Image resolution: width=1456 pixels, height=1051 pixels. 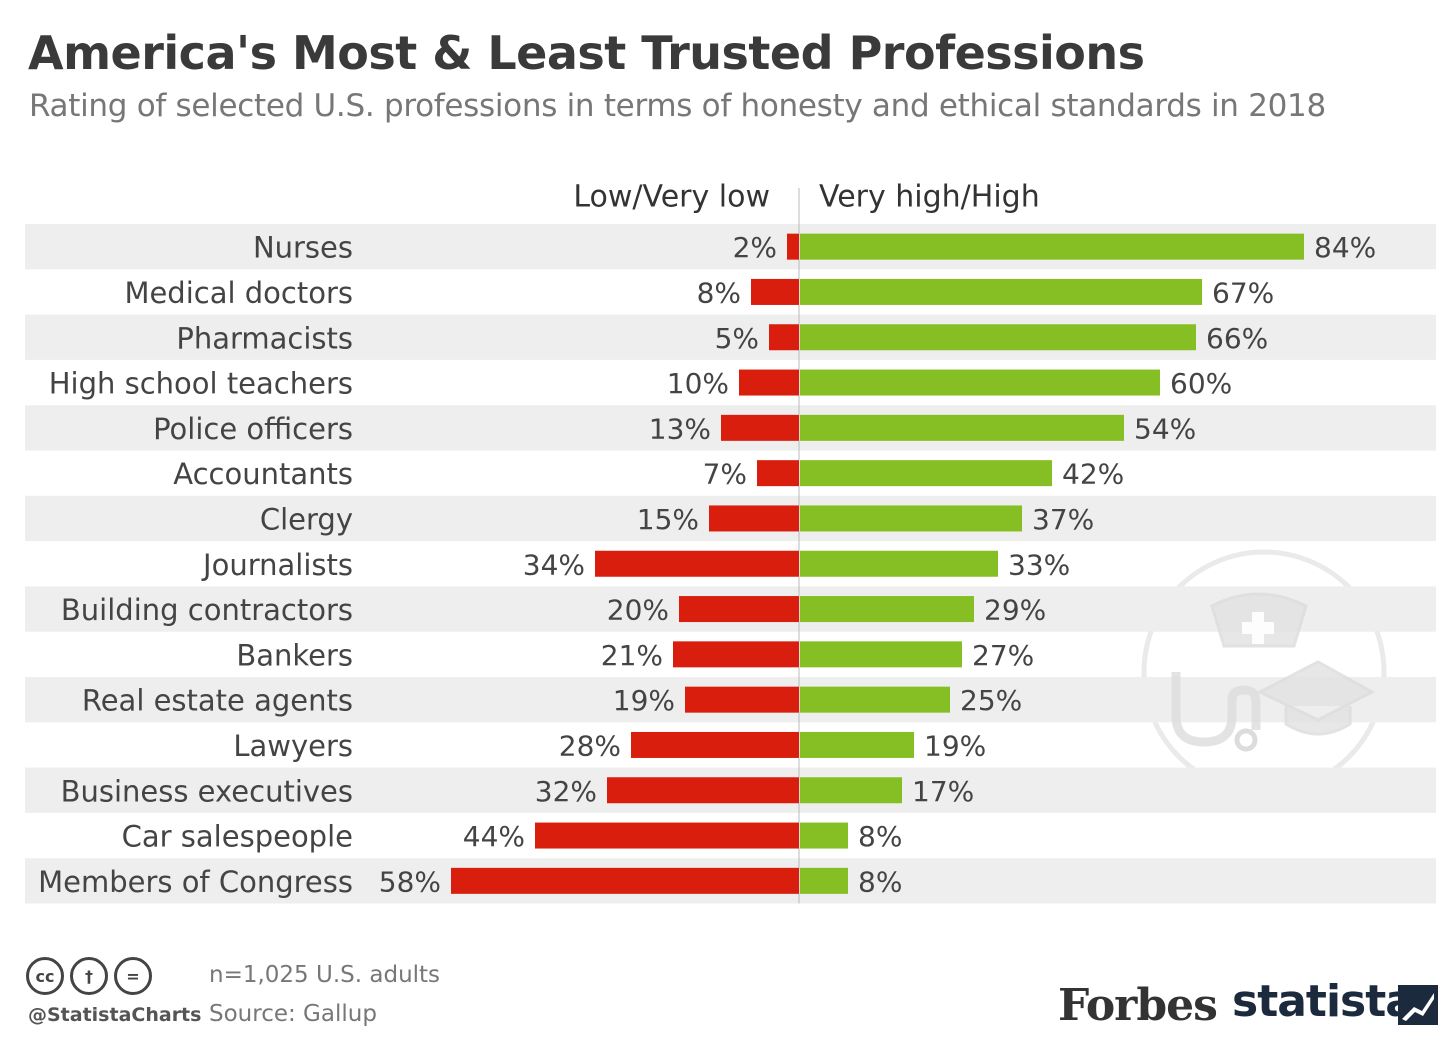 I want to click on stethoscope-bell, so click(x=1246, y=740).